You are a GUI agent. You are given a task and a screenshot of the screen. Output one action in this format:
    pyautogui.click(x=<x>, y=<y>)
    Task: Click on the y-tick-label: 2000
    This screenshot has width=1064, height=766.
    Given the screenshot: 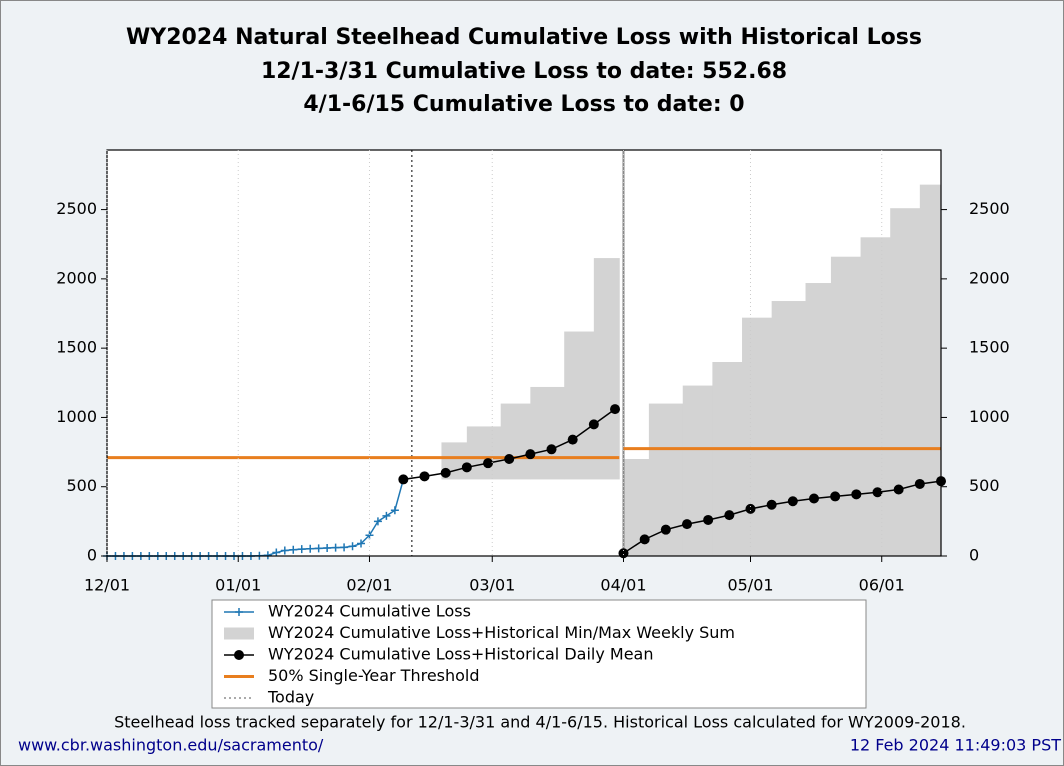 What is the action you would take?
    pyautogui.click(x=76, y=277)
    